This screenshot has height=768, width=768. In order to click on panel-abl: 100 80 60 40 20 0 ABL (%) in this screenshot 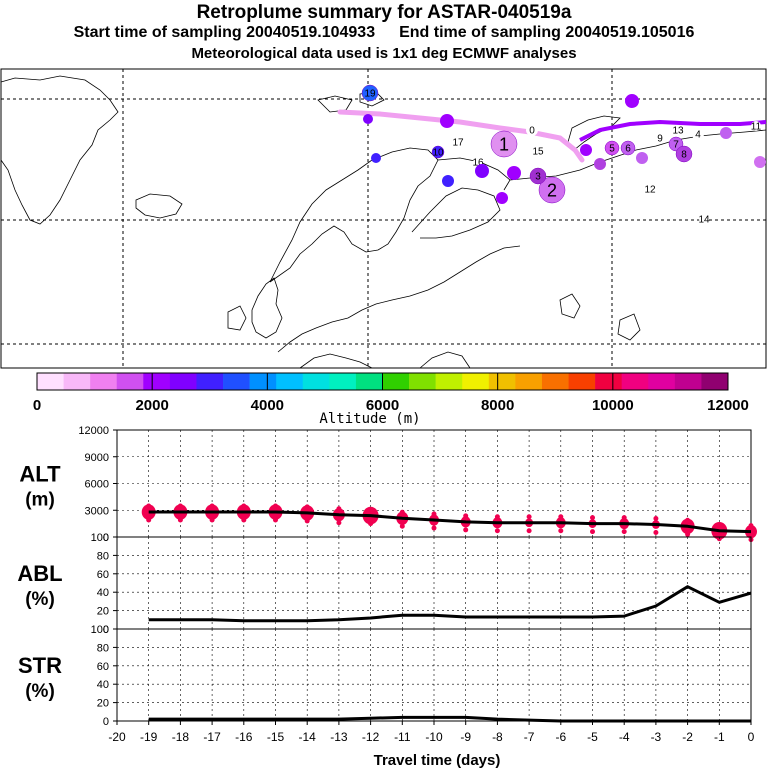, I will do `click(384, 584)`.